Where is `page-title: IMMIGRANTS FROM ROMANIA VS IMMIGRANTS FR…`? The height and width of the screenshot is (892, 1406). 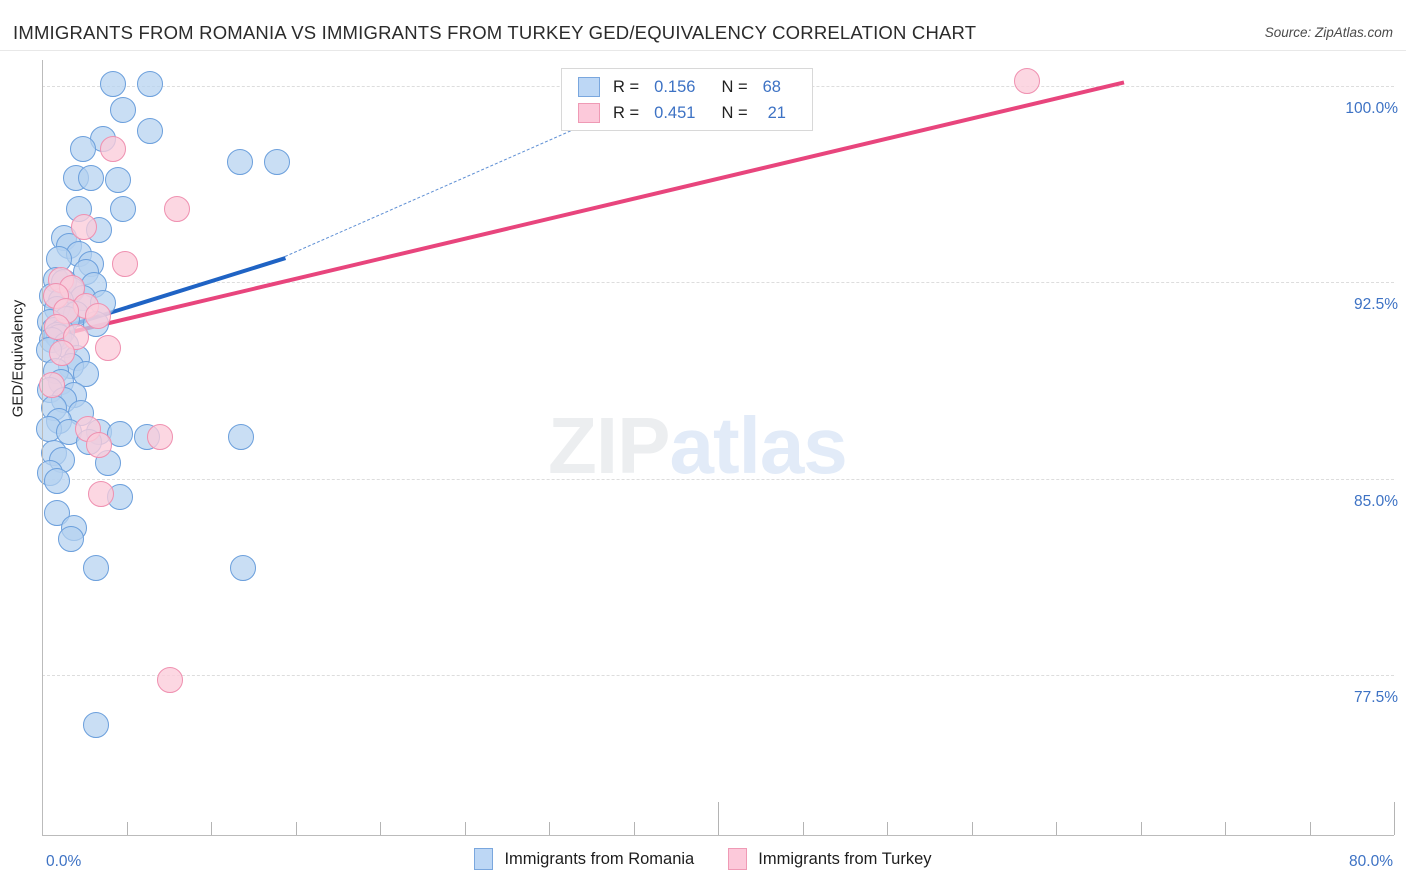
page-title: IMMIGRANTS FROM ROMANIA VS IMMIGRANTS FR… is located at coordinates (495, 32).